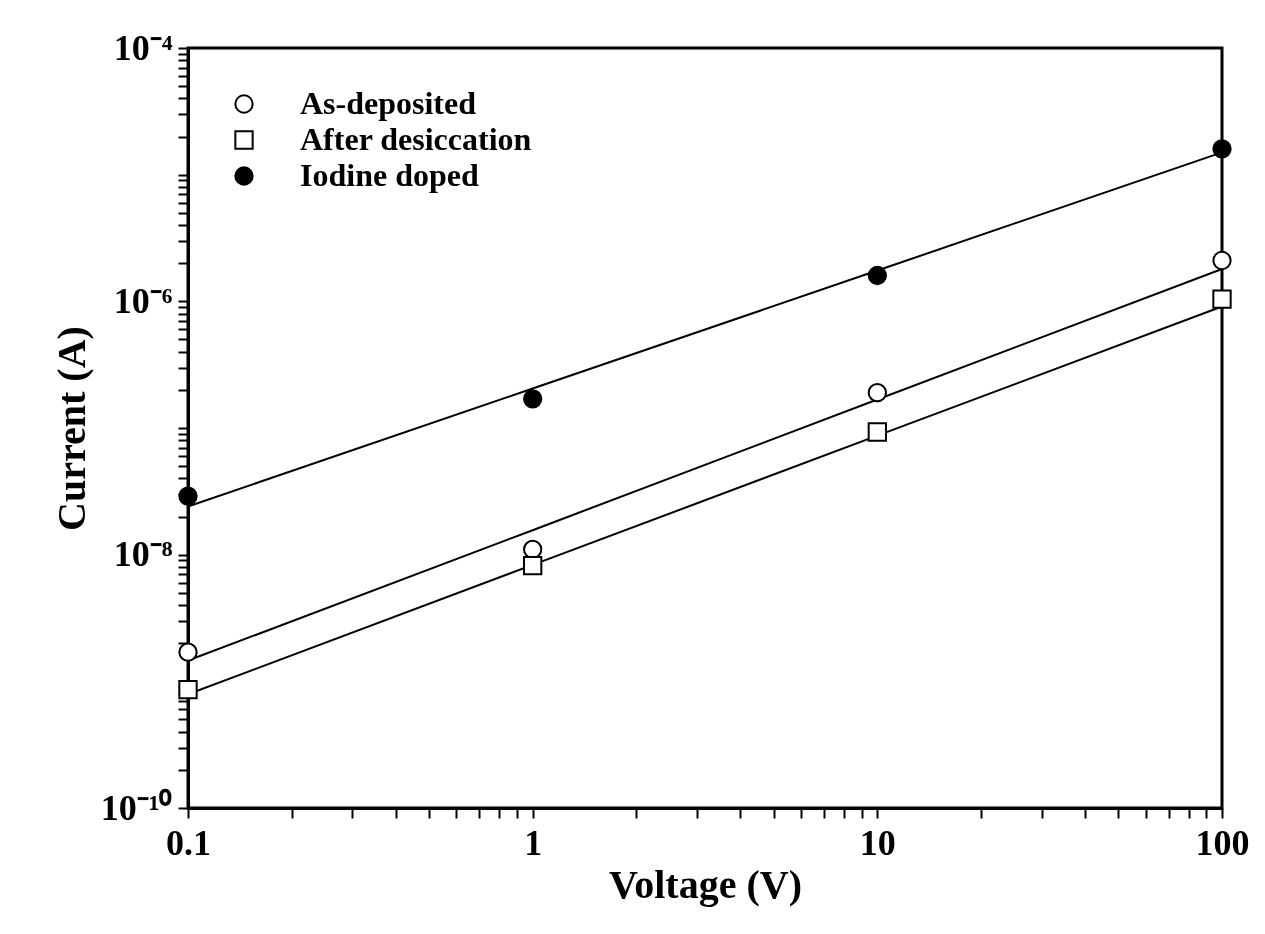 This screenshot has height=934, width=1265. I want to click on legend-label: Iodine doped, so click(389, 175).